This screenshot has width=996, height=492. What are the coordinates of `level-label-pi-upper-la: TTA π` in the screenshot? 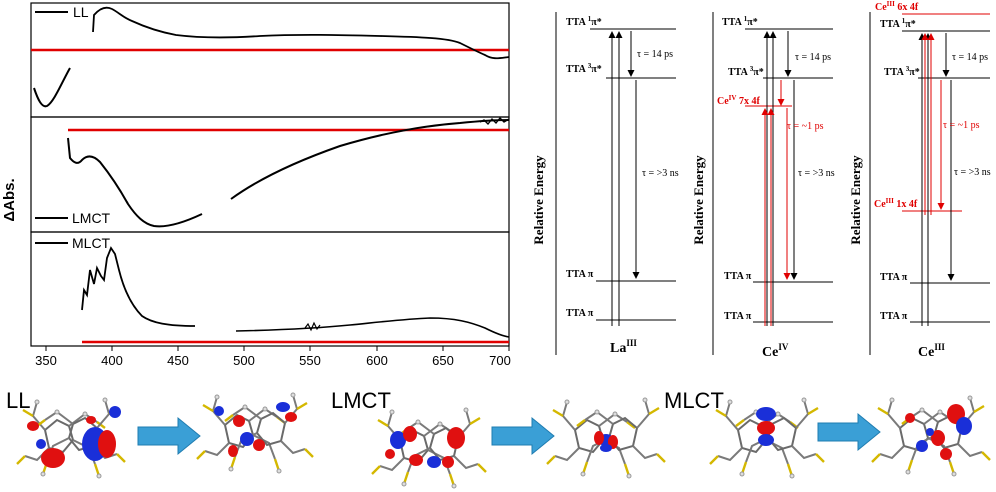 It's located at (580, 274).